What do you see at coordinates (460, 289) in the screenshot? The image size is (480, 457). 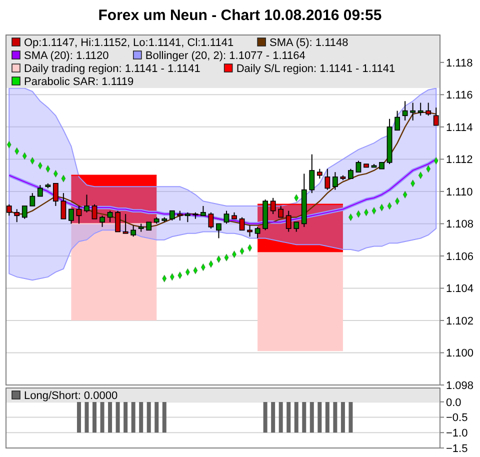 I see `y-tick-label: 1.104` at bounding box center [460, 289].